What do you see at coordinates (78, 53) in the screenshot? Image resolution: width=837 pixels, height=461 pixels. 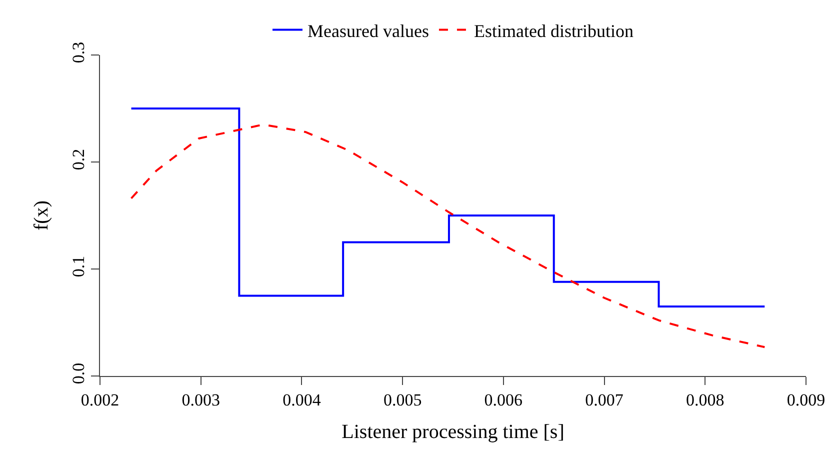 I see `y-tick-label: 0.3` at bounding box center [78, 53].